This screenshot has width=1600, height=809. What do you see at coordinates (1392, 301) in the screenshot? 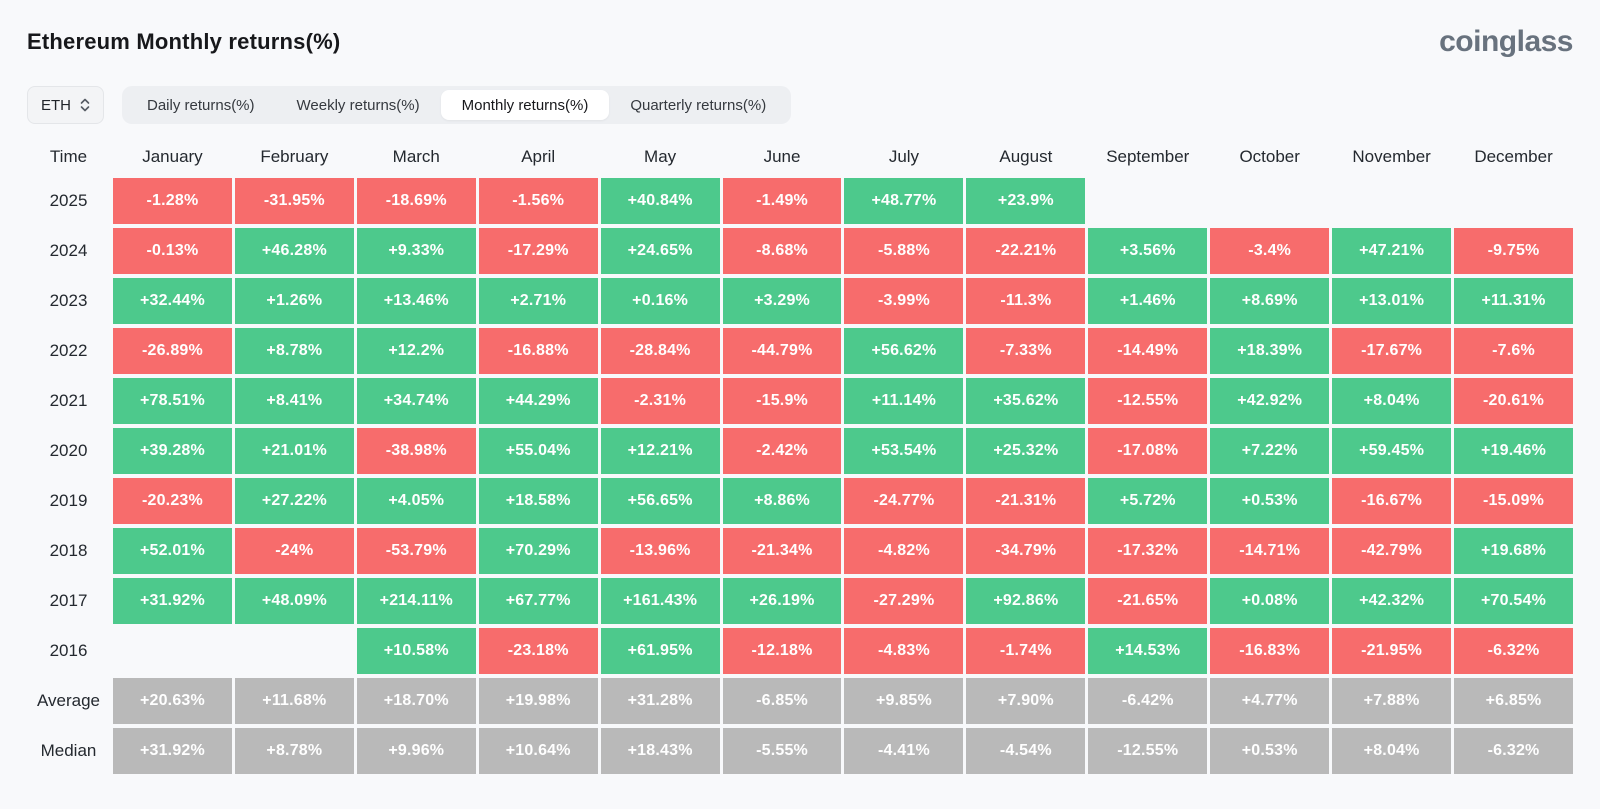
I see `return-cell: +13.01%` at bounding box center [1392, 301].